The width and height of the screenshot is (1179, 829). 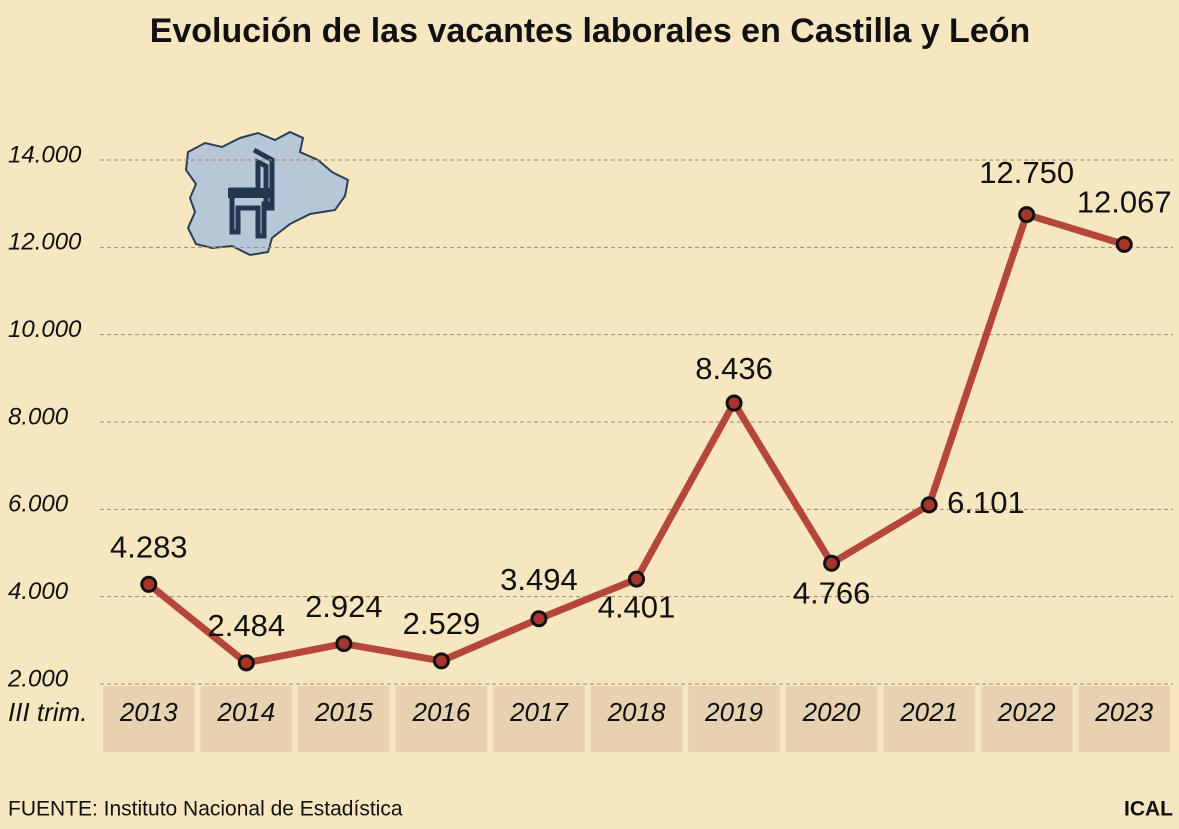 I want to click on data-label: 4.401, so click(x=637, y=606).